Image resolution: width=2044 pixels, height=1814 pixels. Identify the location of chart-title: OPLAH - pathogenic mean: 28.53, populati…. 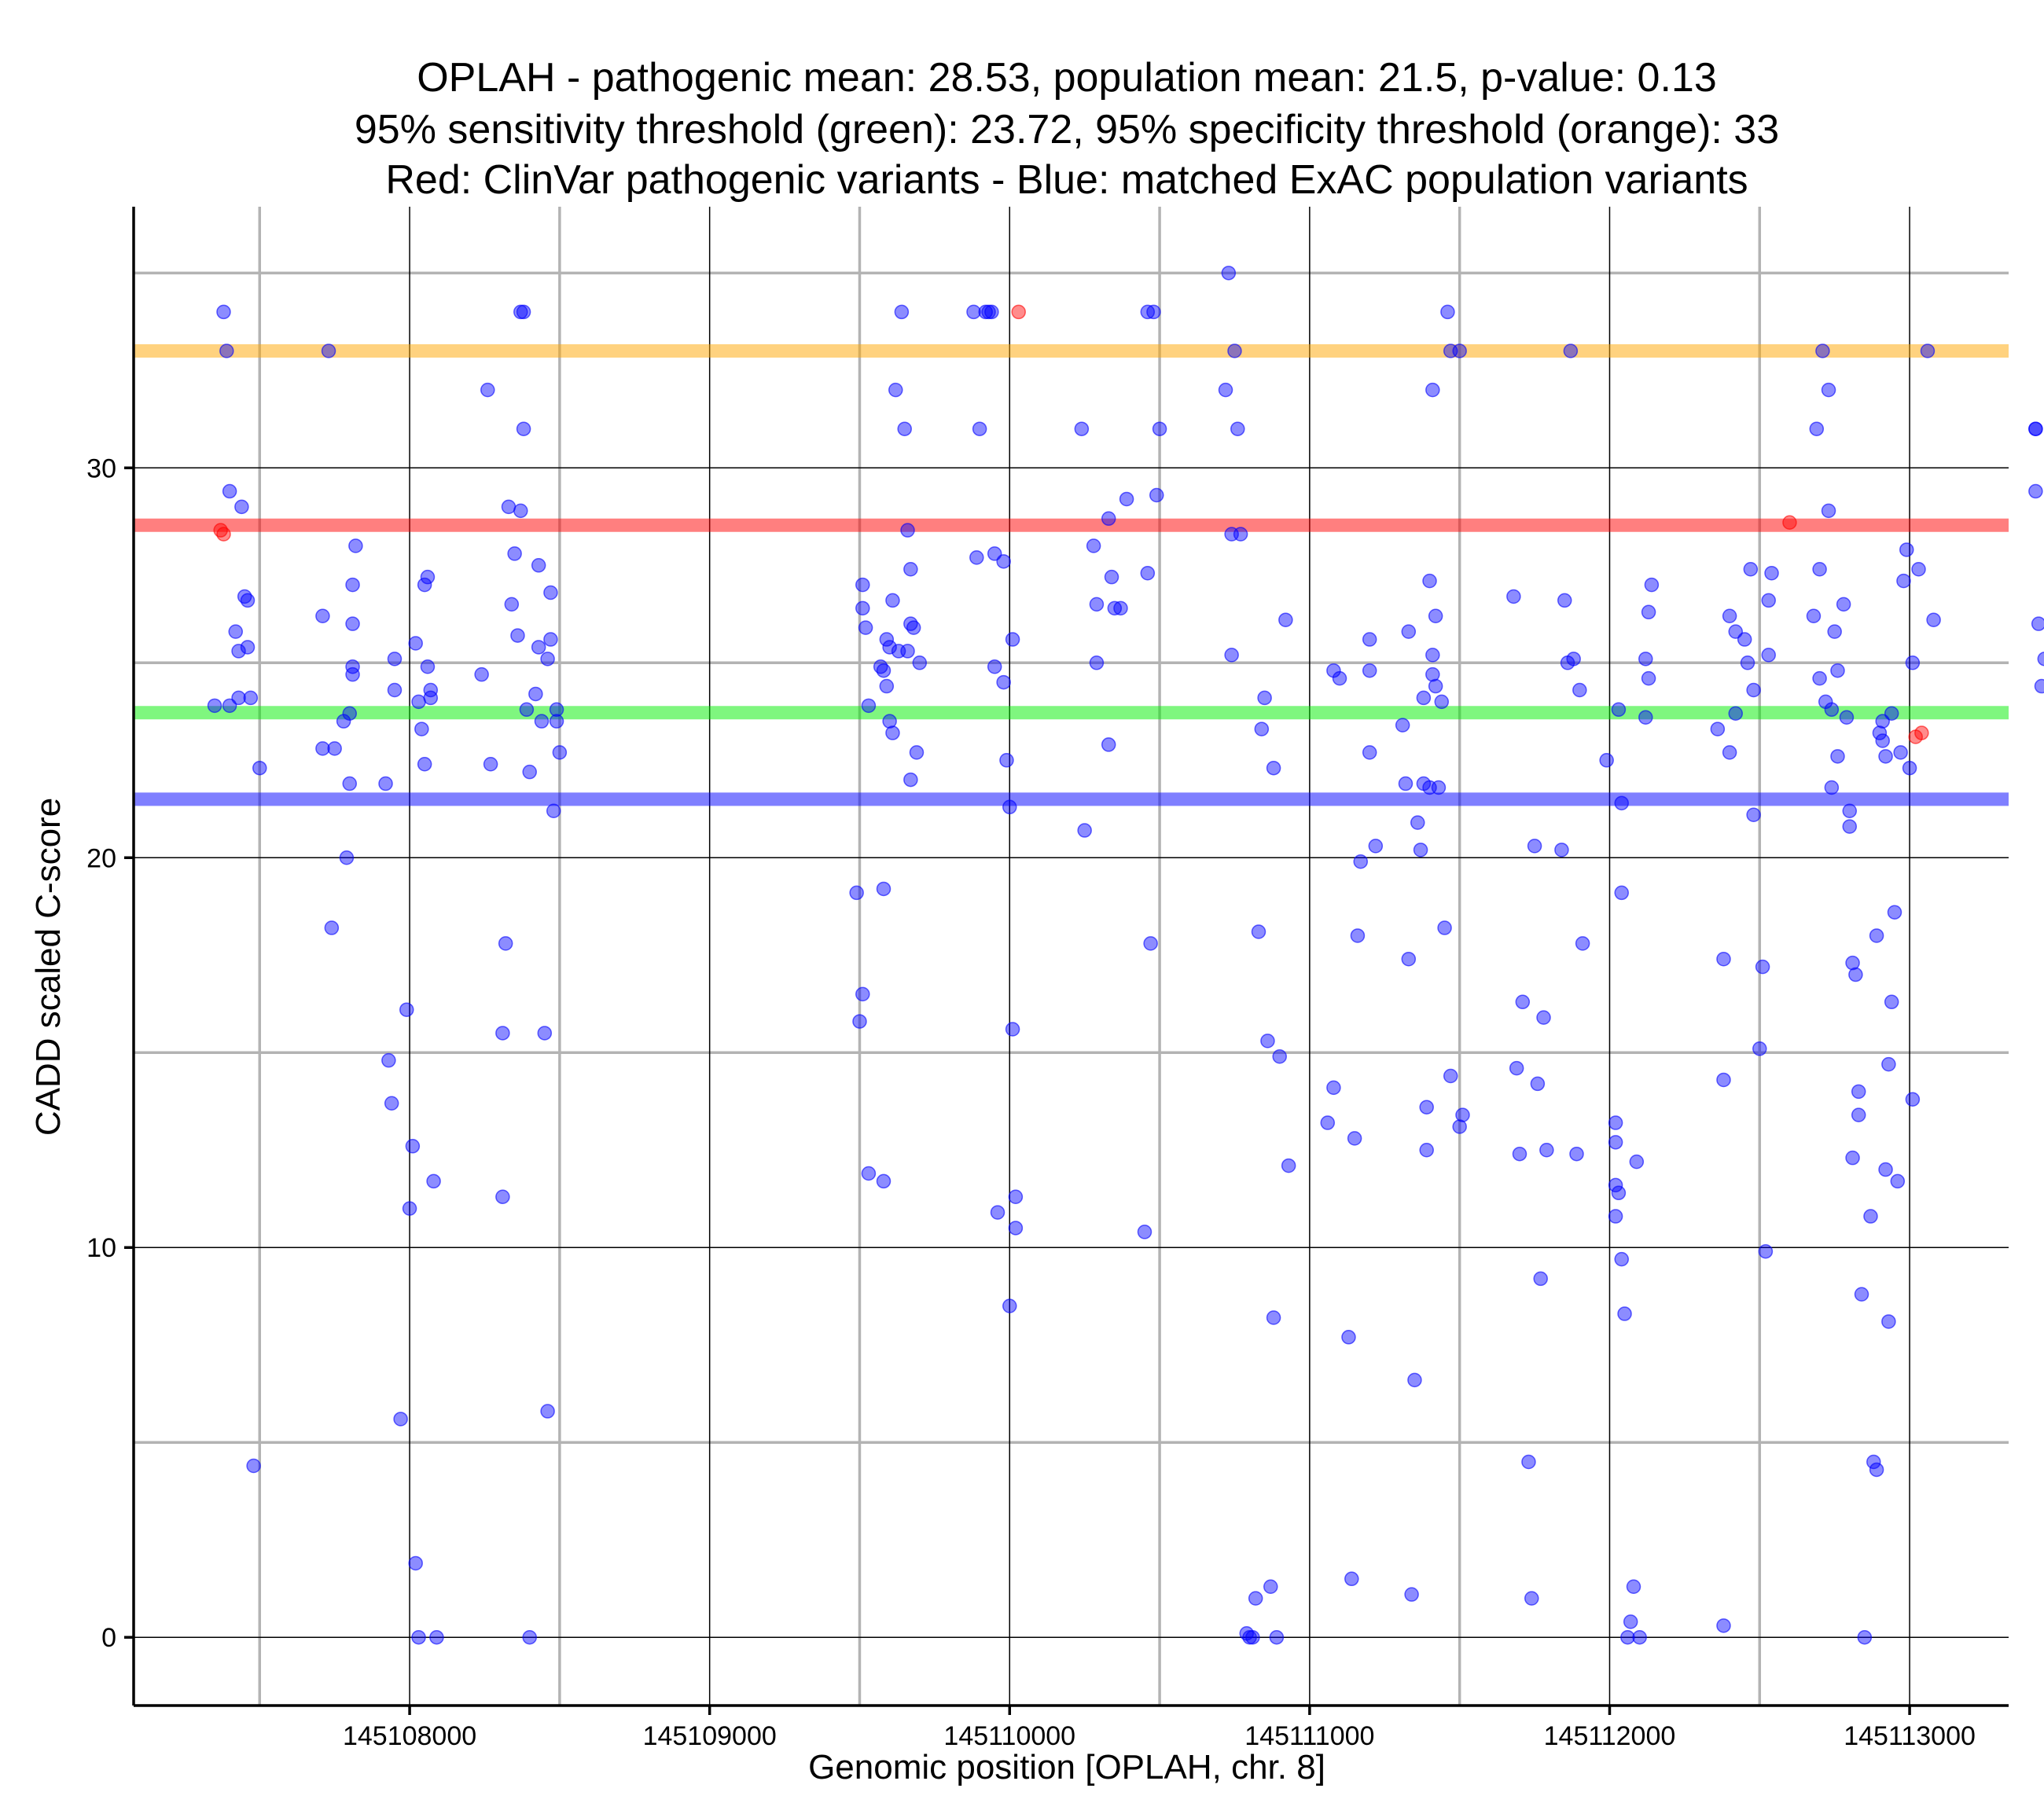
(1067, 129).